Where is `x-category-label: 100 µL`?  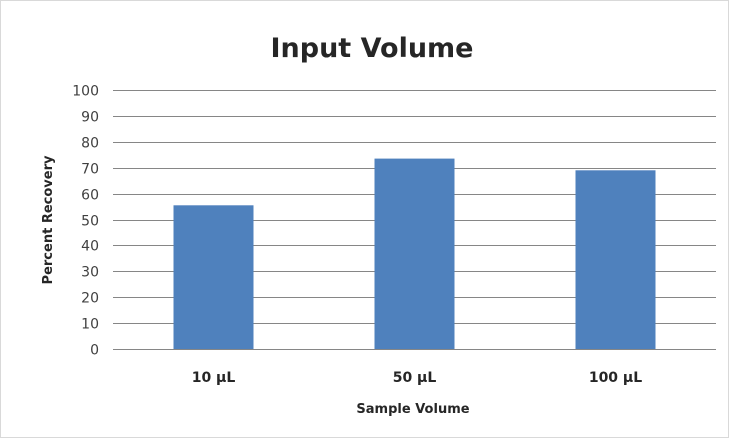
x-category-label: 100 µL is located at coordinates (615, 378).